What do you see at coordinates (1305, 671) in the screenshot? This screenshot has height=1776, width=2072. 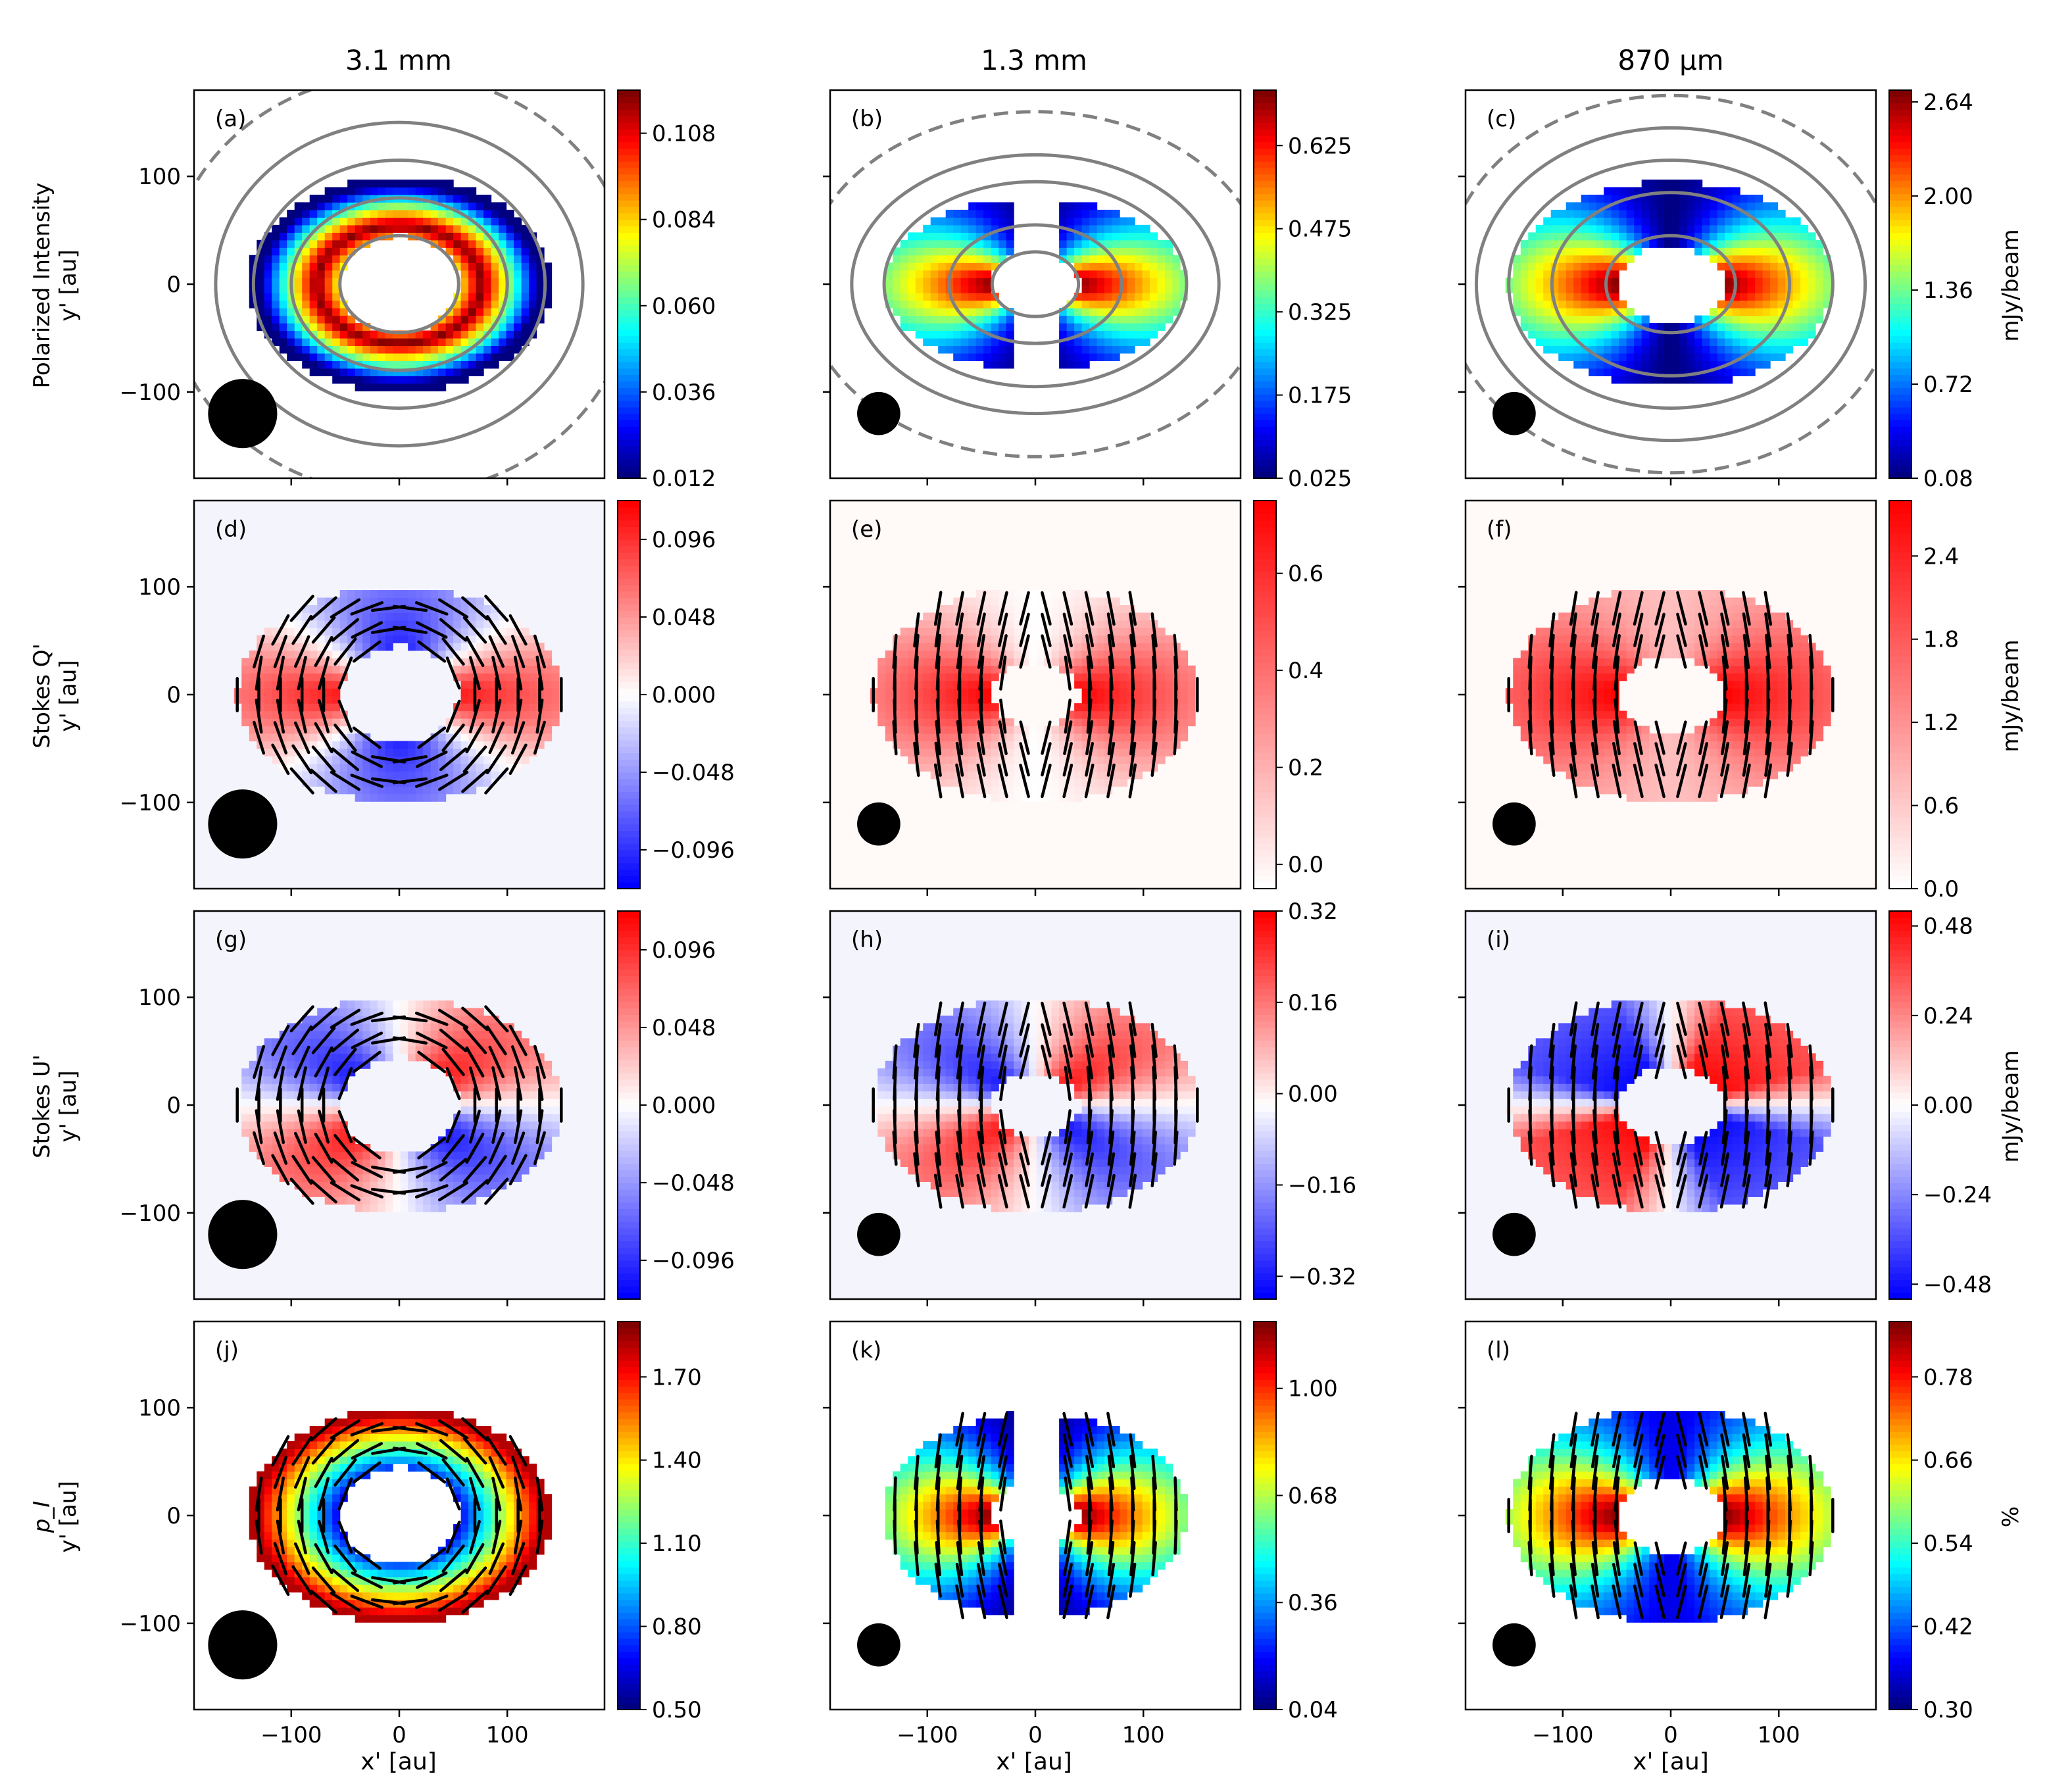 I see `colorbar-tick-label: 0.4` at bounding box center [1305, 671].